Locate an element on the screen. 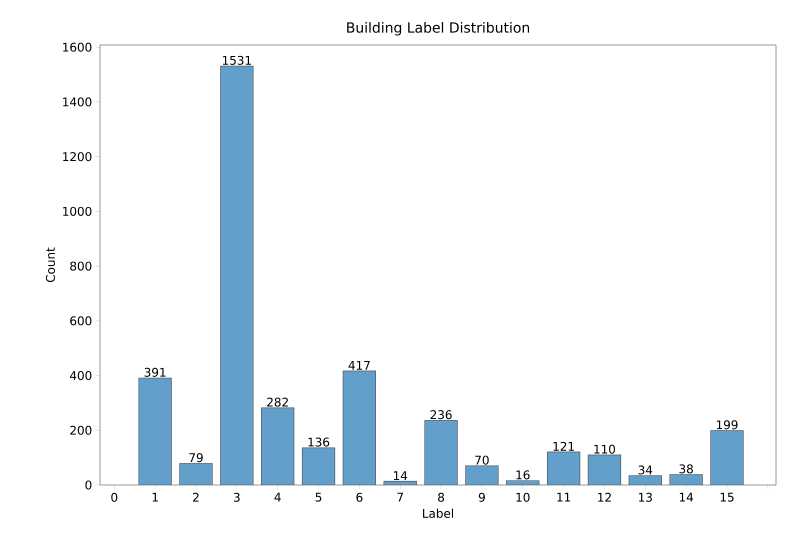 Image resolution: width=789 pixels, height=544 pixels. x-tick-label: 2 is located at coordinates (196, 497).